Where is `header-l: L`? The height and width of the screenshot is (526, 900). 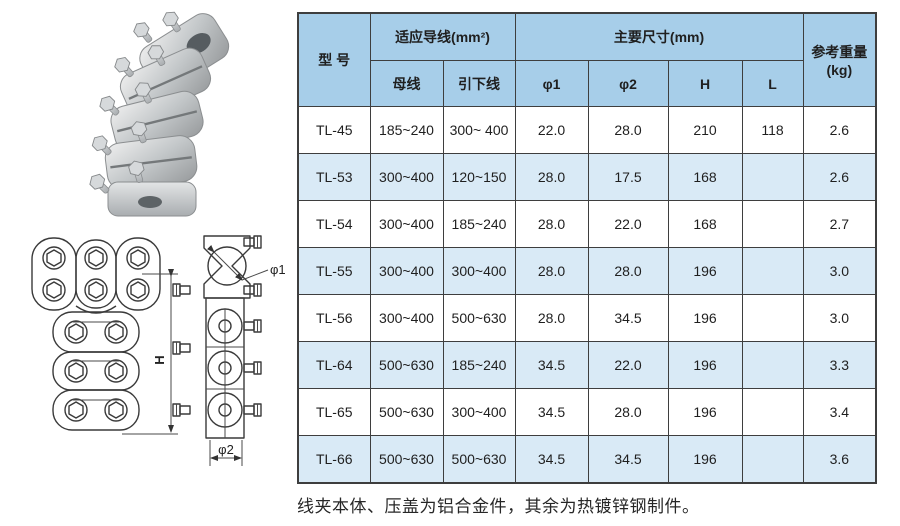 header-l: L is located at coordinates (772, 83).